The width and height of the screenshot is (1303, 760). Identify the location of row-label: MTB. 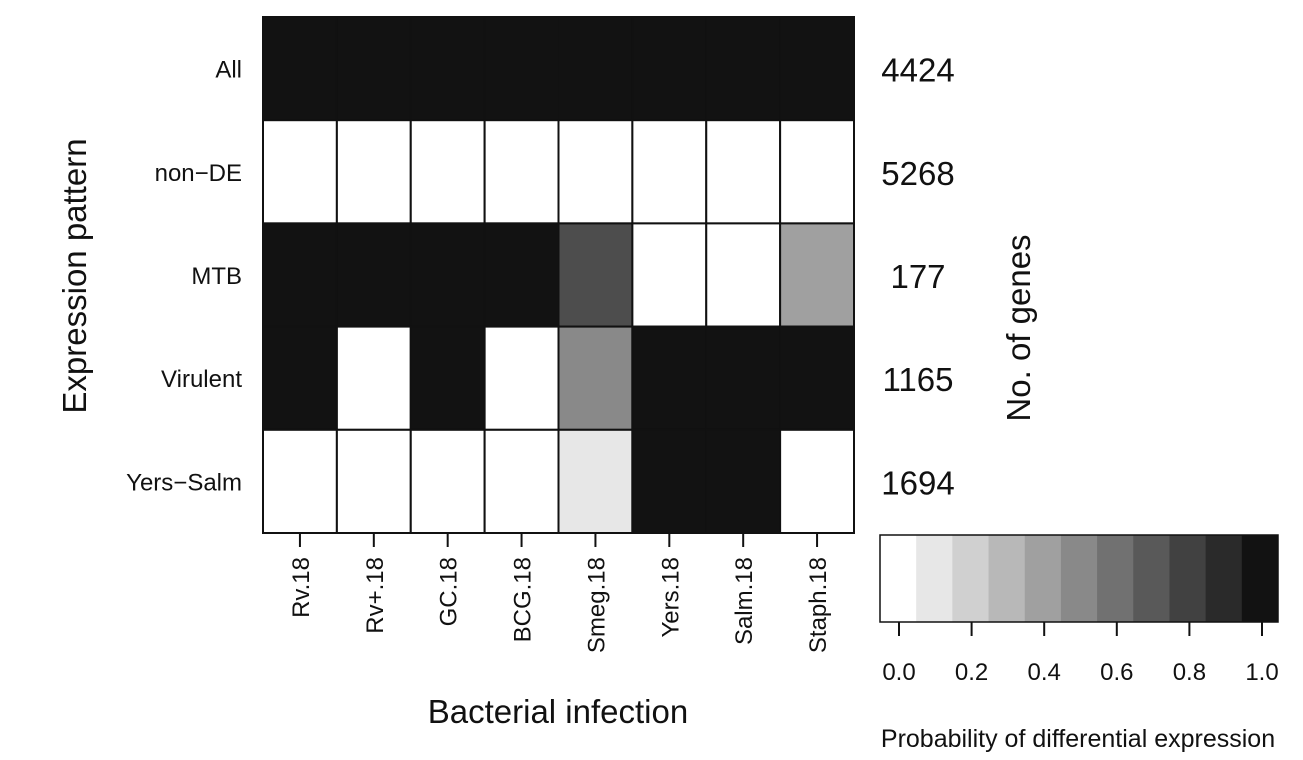
(216, 276).